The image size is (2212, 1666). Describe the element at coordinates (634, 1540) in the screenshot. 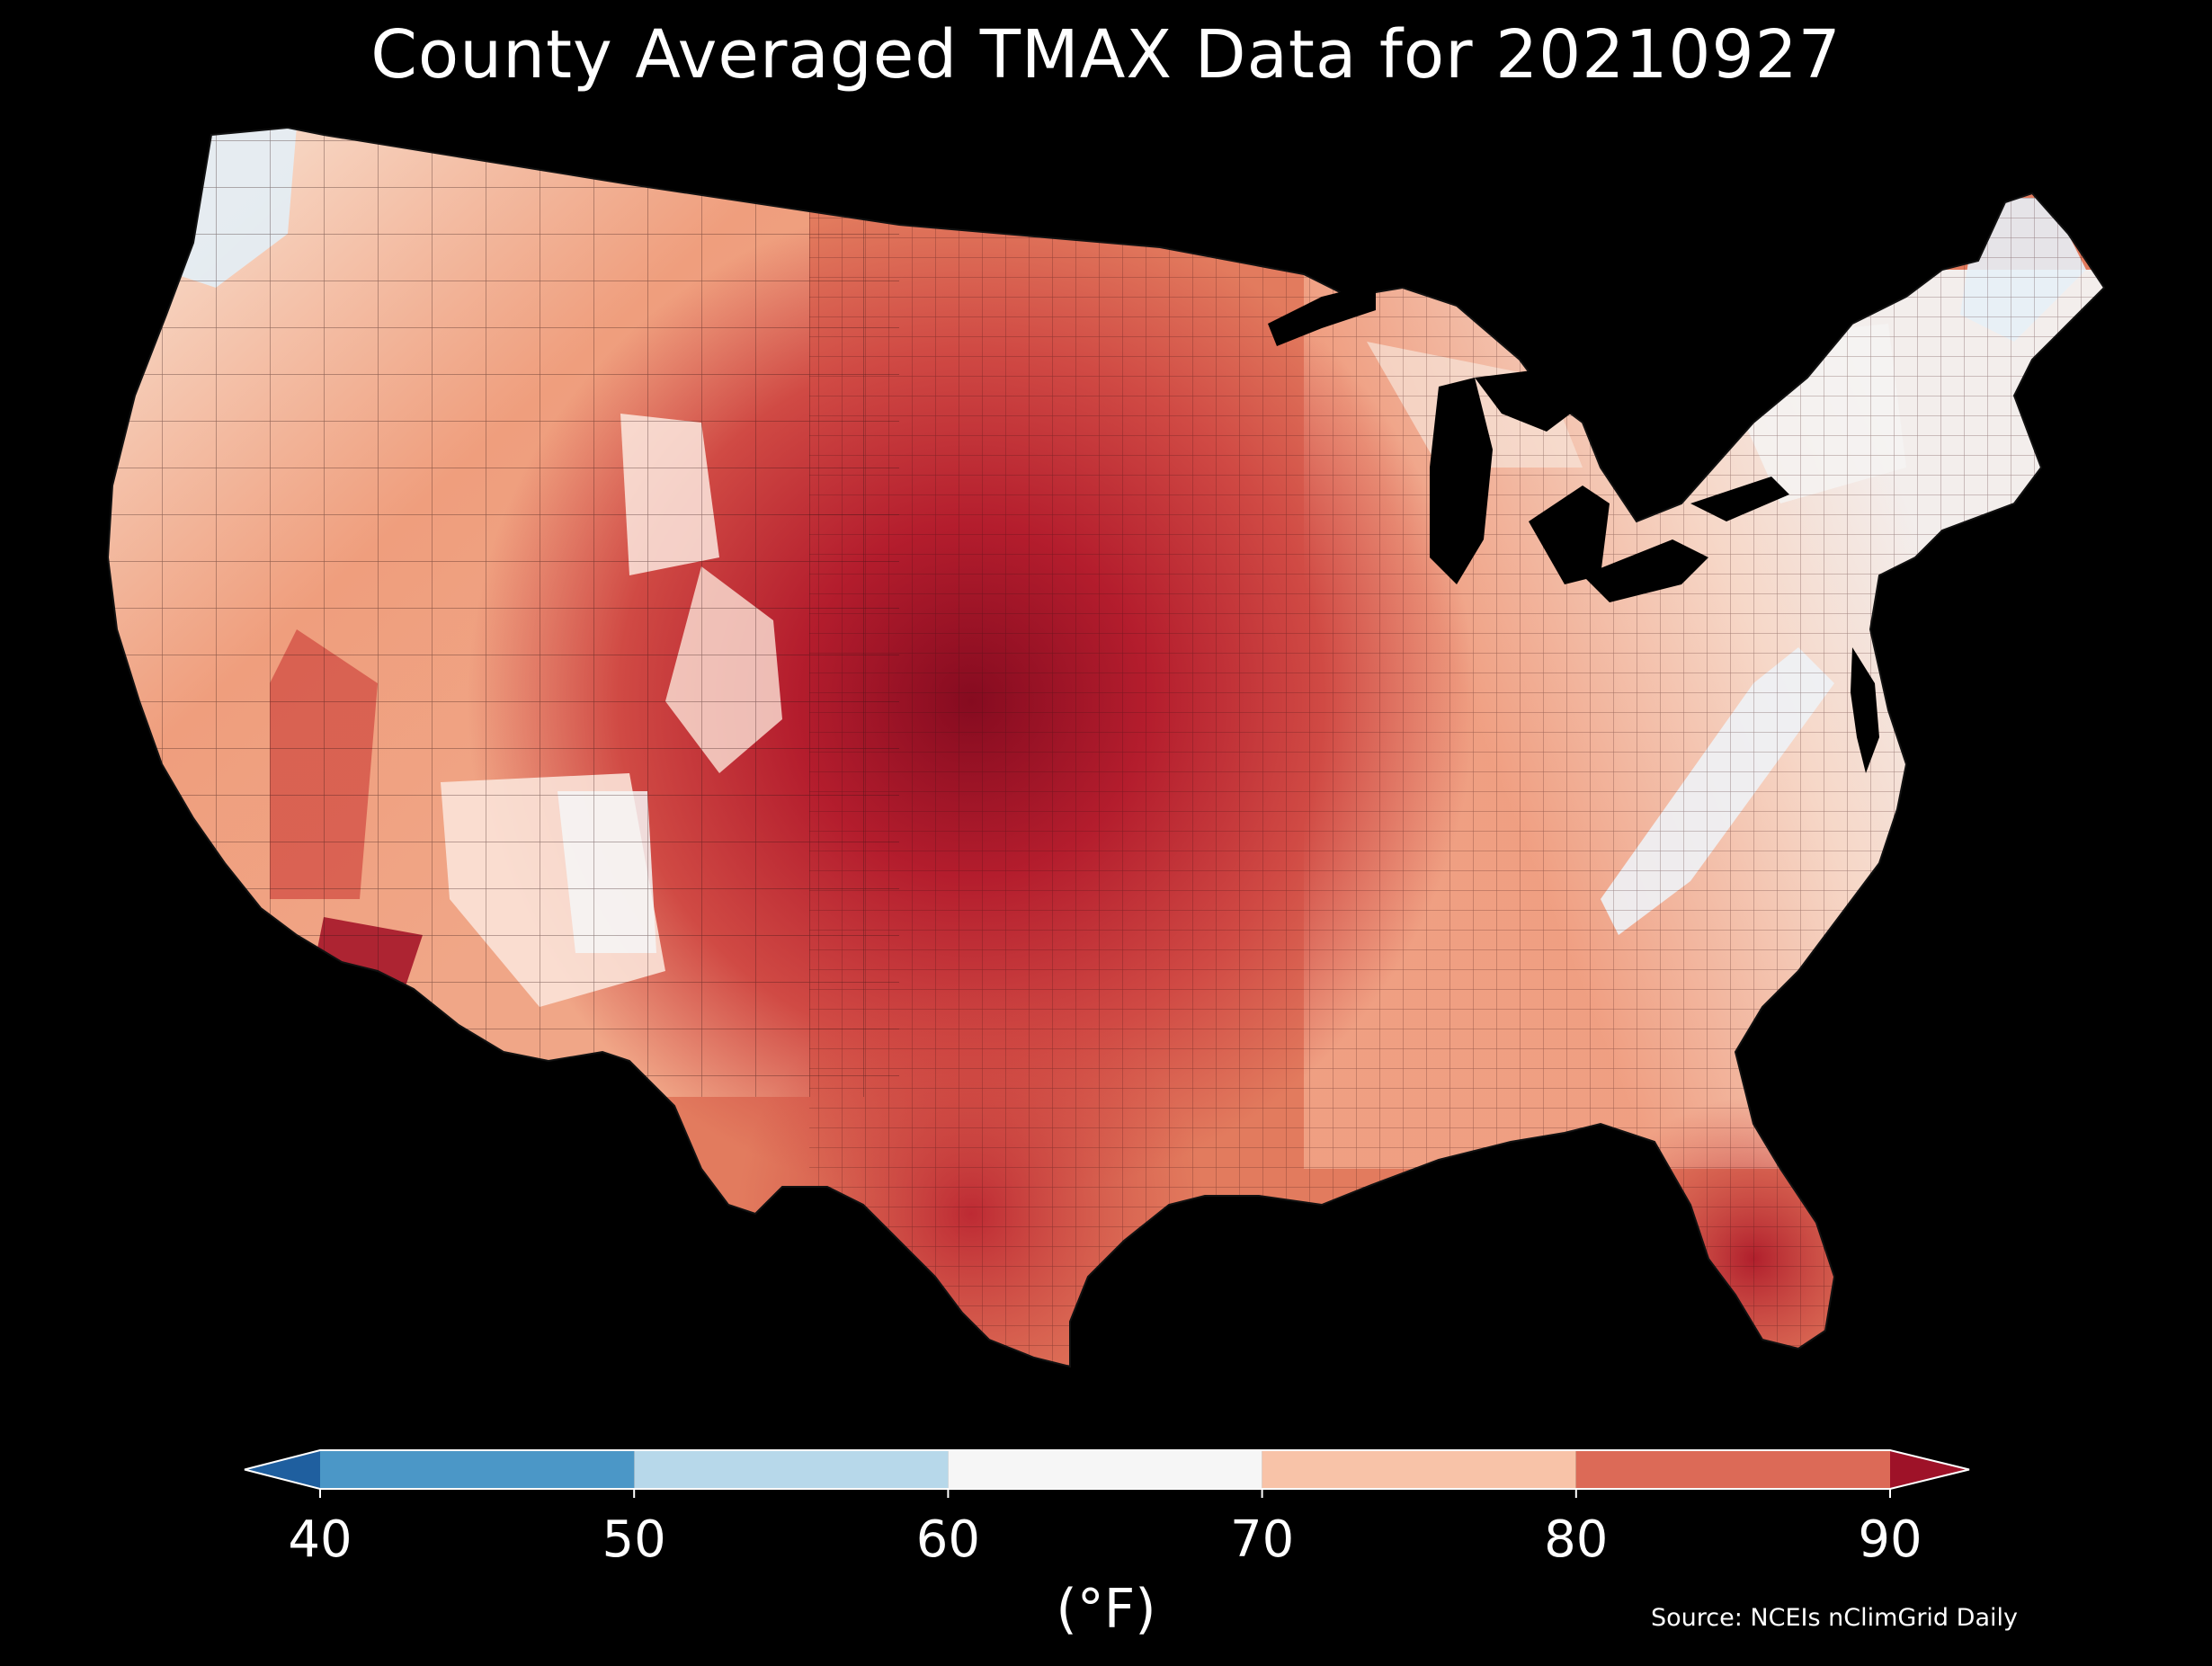

I see `colorbar-tick-label: 50` at that location.